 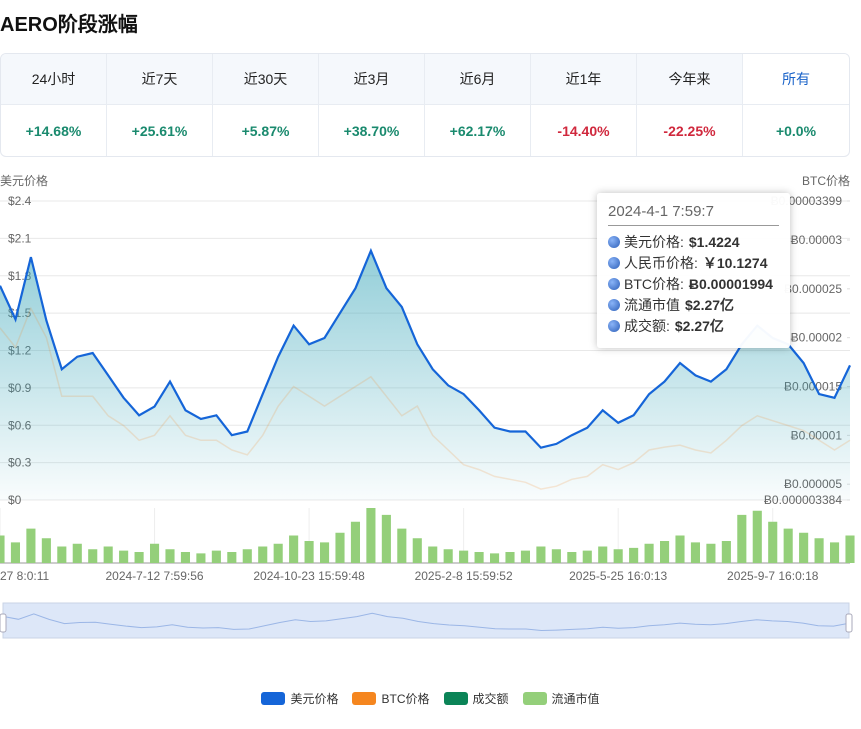 What do you see at coordinates (652, 304) in the screenshot?
I see `tooltip-label: 流通市值` at bounding box center [652, 304].